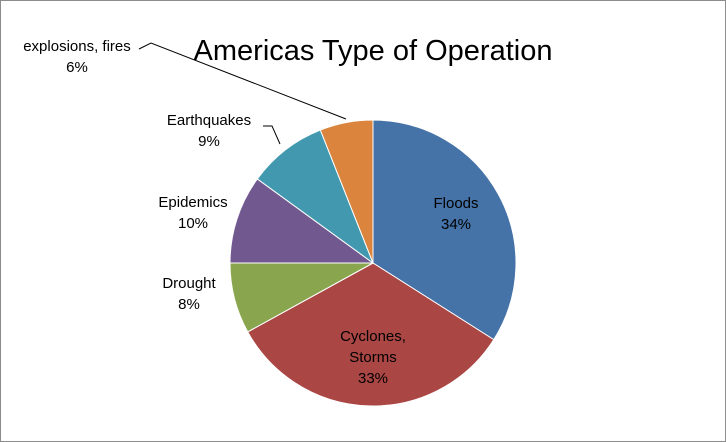 This screenshot has width=726, height=442. I want to click on slice-label-epidemics: Epidemics 10%, so click(192, 213).